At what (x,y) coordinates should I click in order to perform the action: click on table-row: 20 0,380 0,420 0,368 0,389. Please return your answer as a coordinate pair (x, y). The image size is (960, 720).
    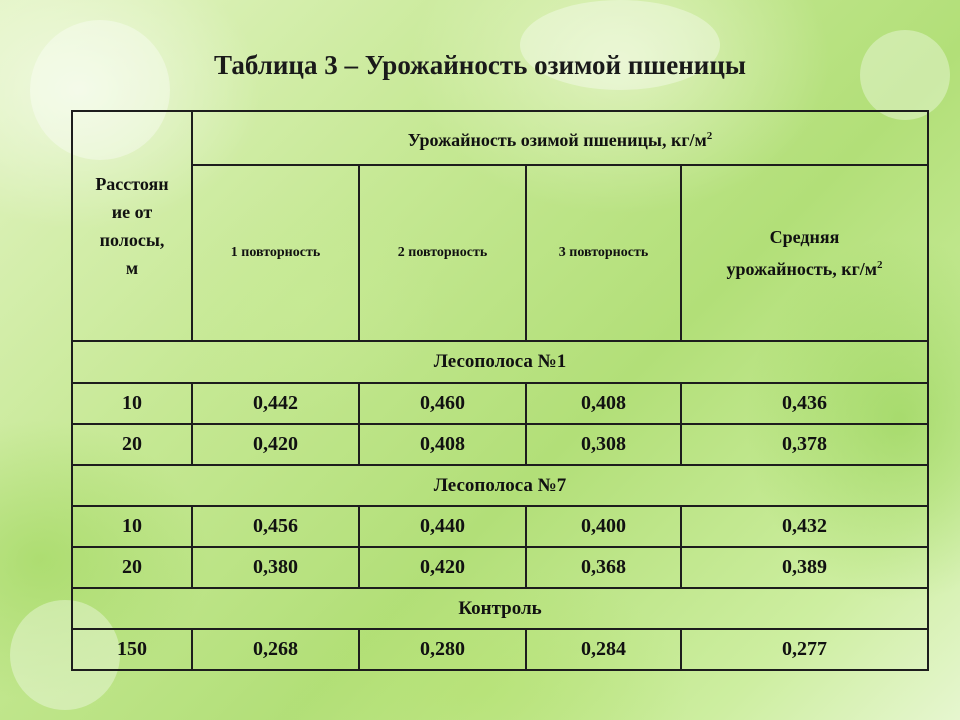
    Looking at the image, I should click on (500, 567).